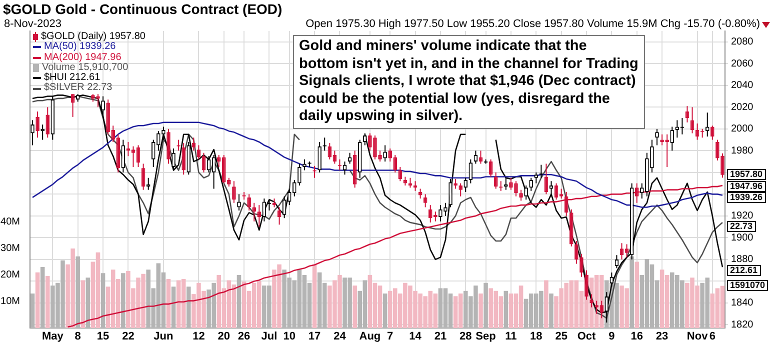  What do you see at coordinates (466, 336) in the screenshot?
I see `x-tick-label: 28` at bounding box center [466, 336].